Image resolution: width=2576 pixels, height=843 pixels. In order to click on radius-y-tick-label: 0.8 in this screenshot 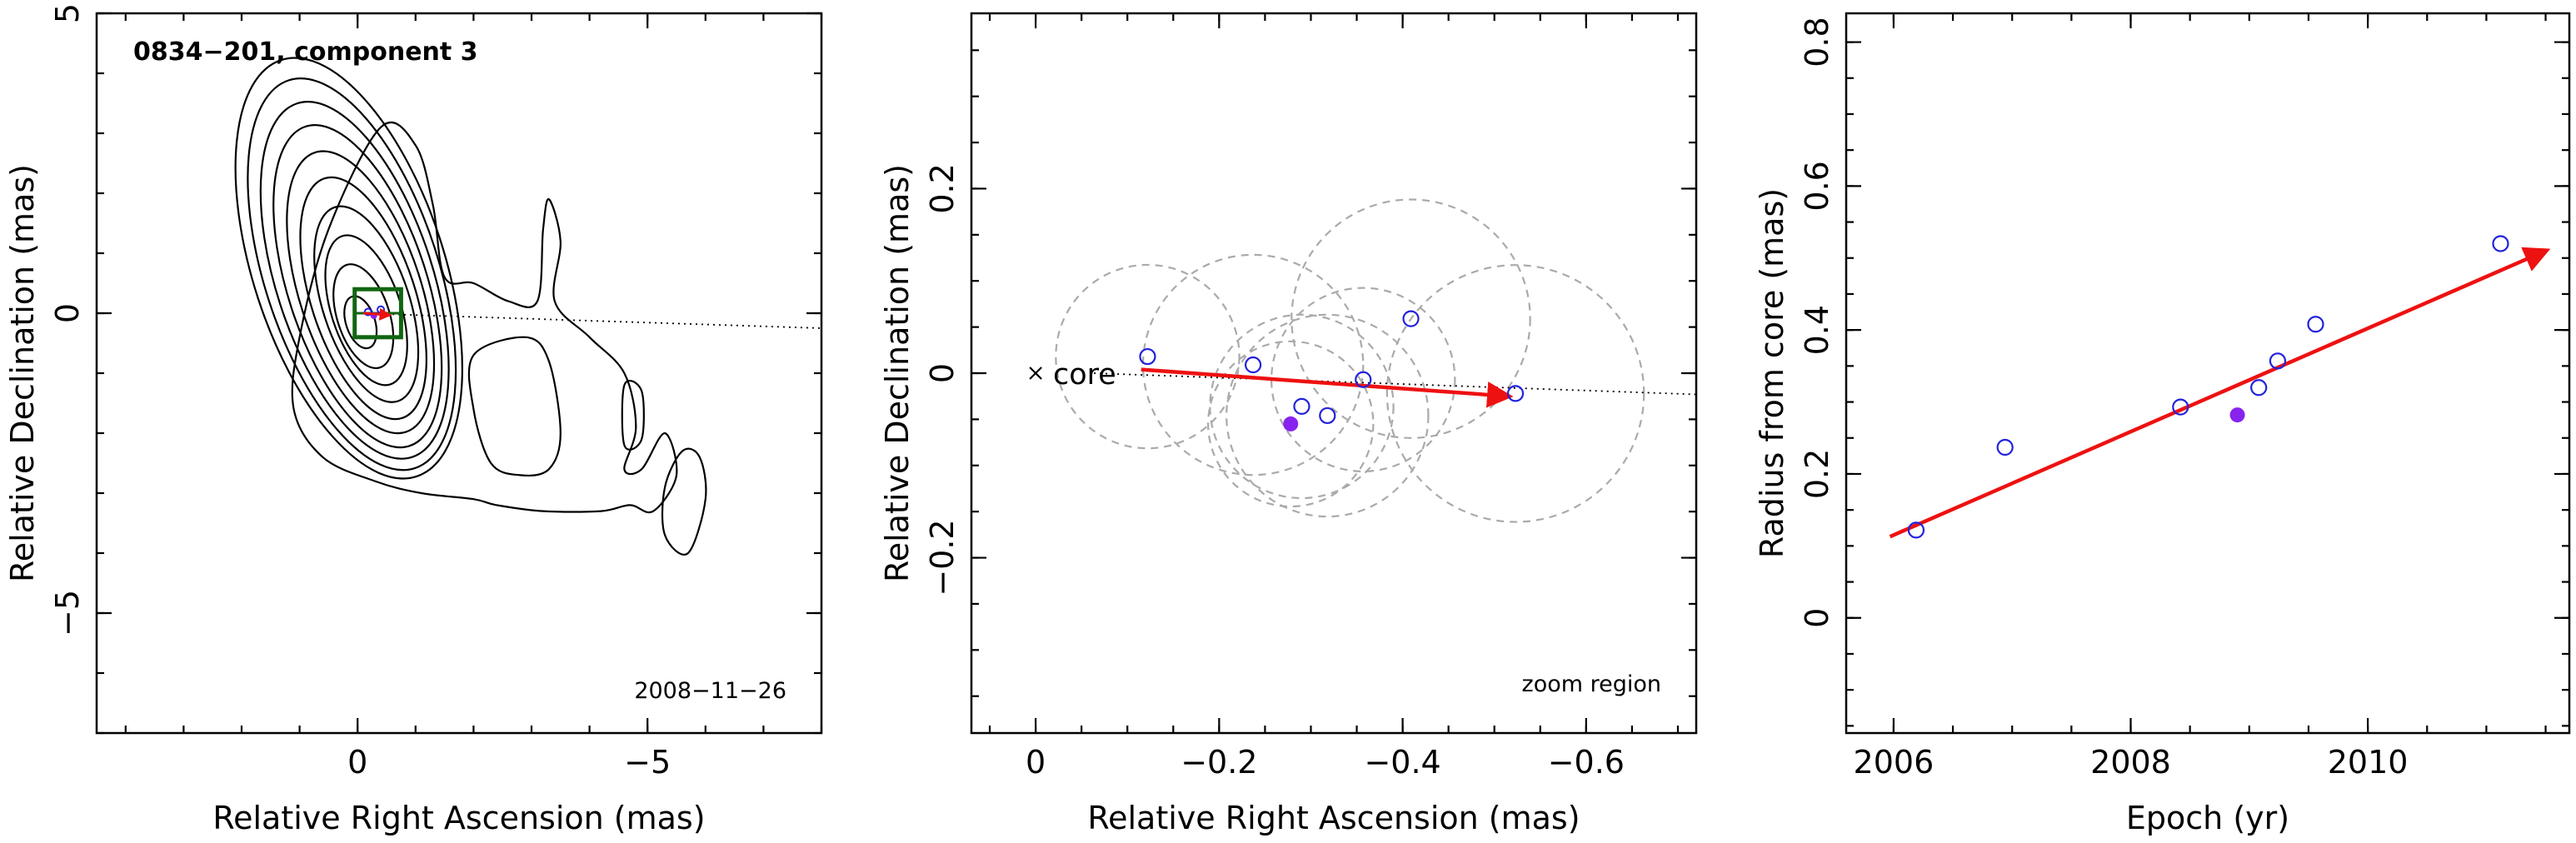, I will do `click(1817, 42)`.